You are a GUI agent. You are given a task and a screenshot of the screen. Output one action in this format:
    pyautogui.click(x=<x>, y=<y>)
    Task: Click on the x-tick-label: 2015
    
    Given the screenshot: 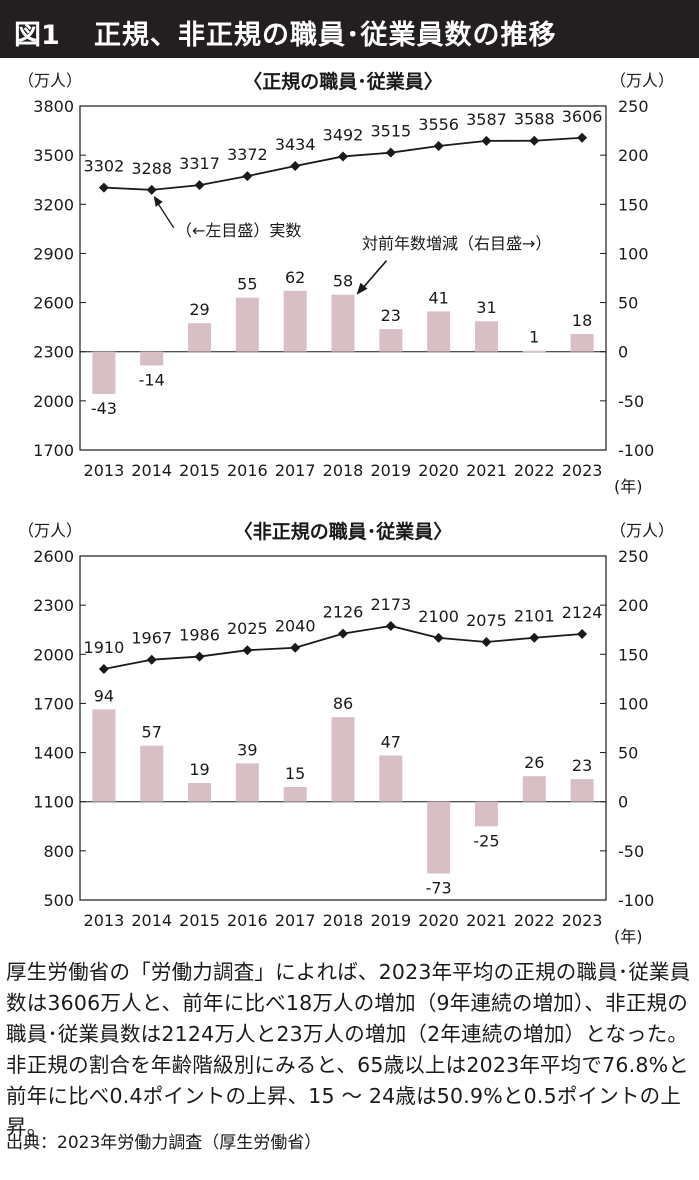 What is the action you would take?
    pyautogui.click(x=199, y=920)
    